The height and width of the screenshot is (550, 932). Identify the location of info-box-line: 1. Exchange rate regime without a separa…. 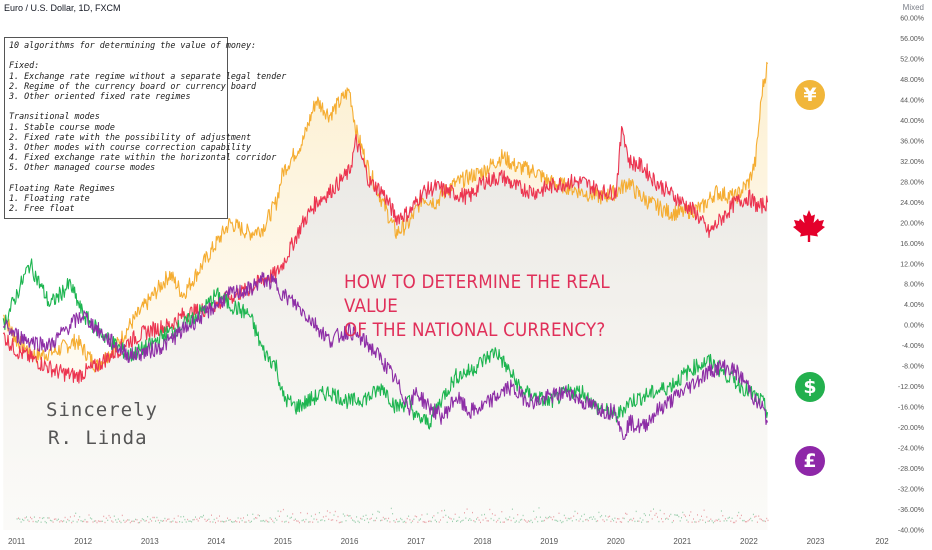
(148, 75).